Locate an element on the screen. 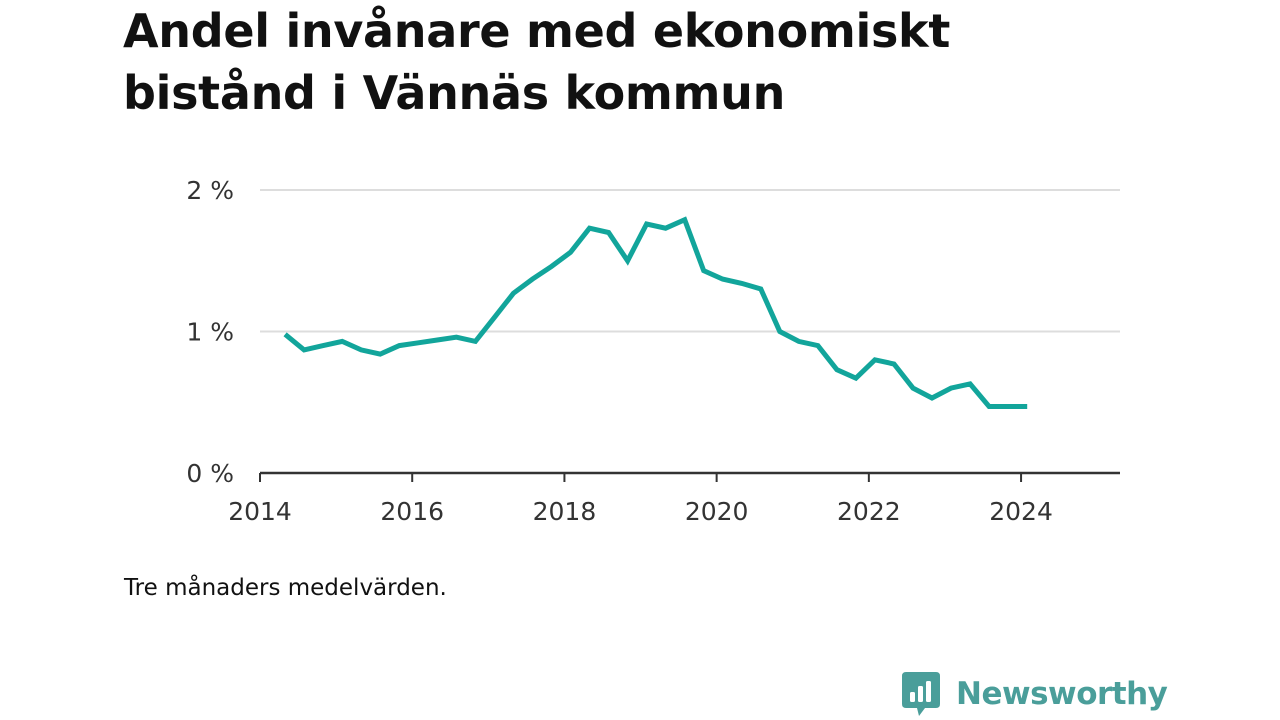  x-tick-label-2: 2018 is located at coordinates (565, 511).